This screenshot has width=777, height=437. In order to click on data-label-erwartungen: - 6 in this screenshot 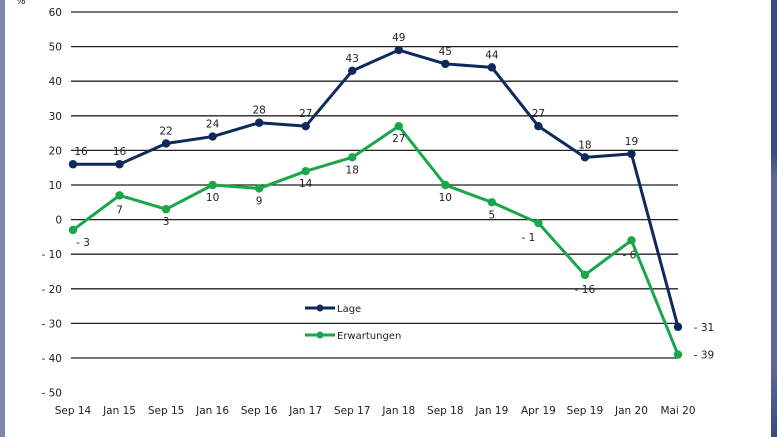, I will do `click(630, 255)`.